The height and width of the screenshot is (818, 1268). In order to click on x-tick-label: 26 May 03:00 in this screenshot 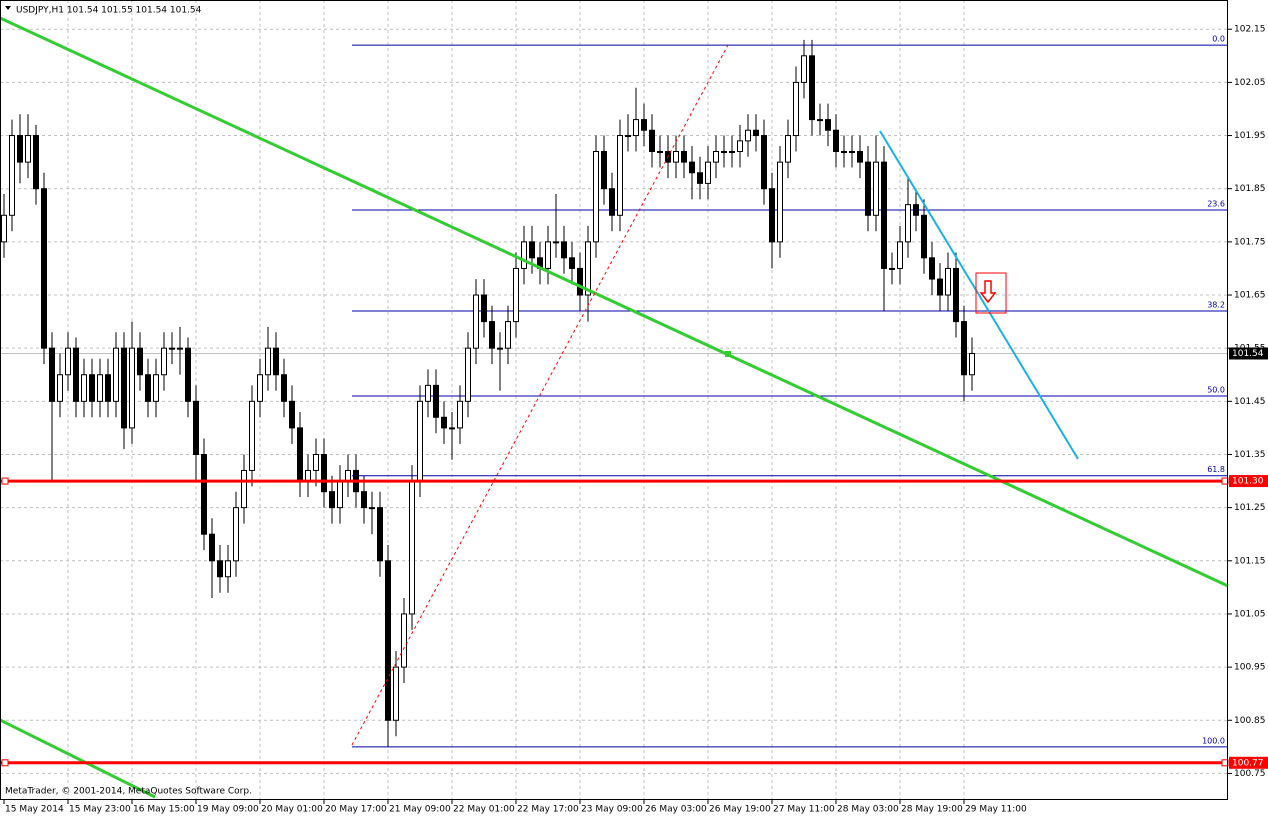, I will do `click(676, 810)`.